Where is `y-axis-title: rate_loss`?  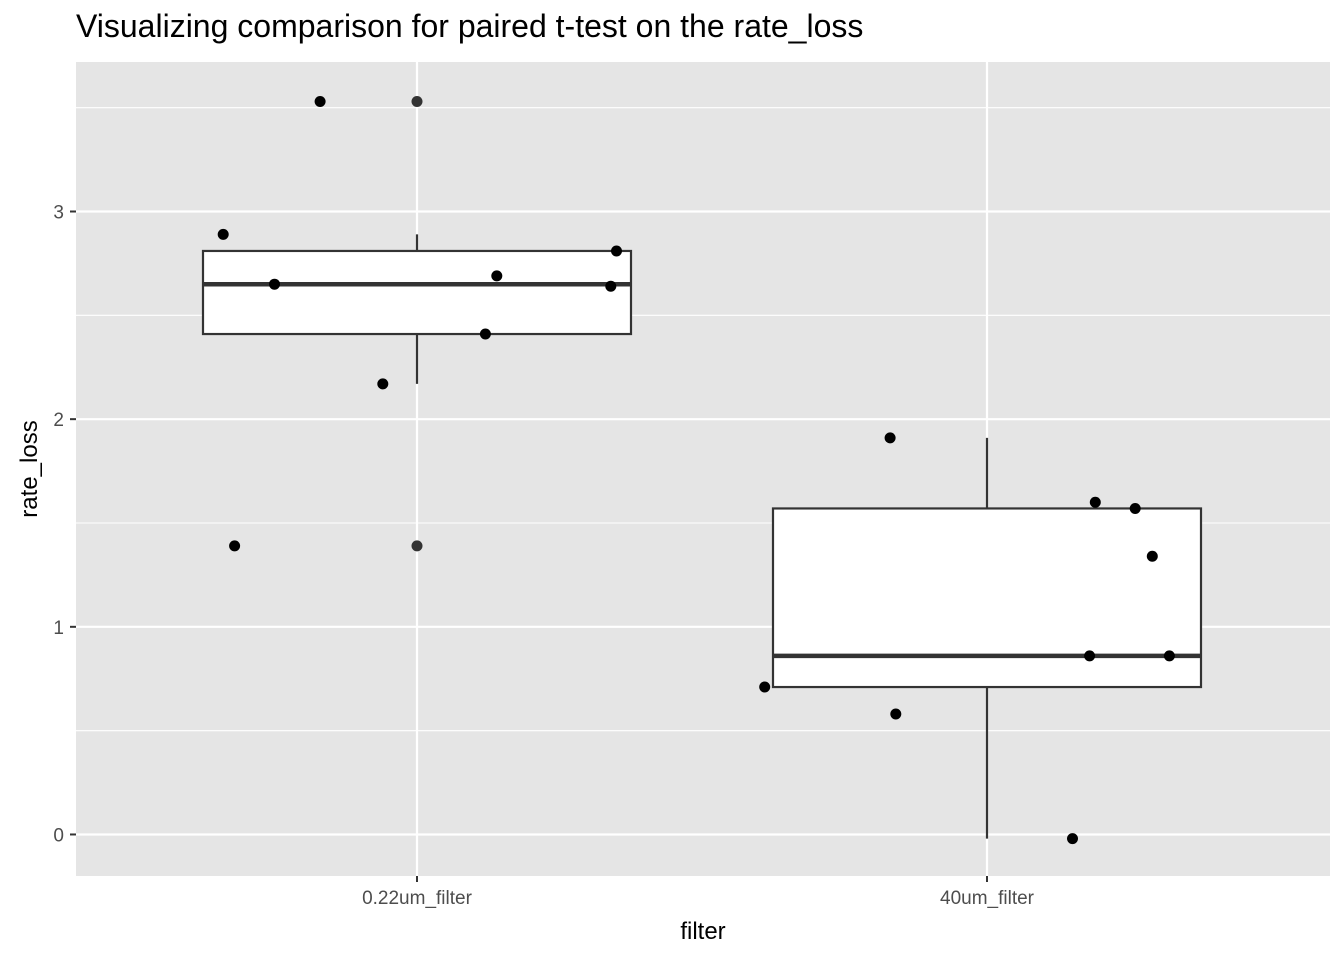 y-axis-title: rate_loss is located at coordinates (29, 468).